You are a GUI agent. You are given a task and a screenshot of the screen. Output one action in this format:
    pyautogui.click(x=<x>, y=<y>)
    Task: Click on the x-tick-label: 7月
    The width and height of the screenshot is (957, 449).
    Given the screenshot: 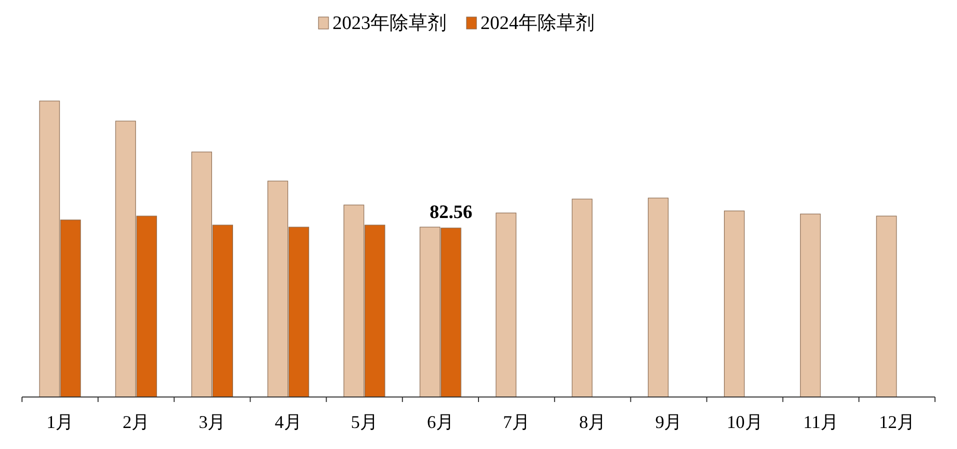 What is the action you would take?
    pyautogui.click(x=516, y=422)
    